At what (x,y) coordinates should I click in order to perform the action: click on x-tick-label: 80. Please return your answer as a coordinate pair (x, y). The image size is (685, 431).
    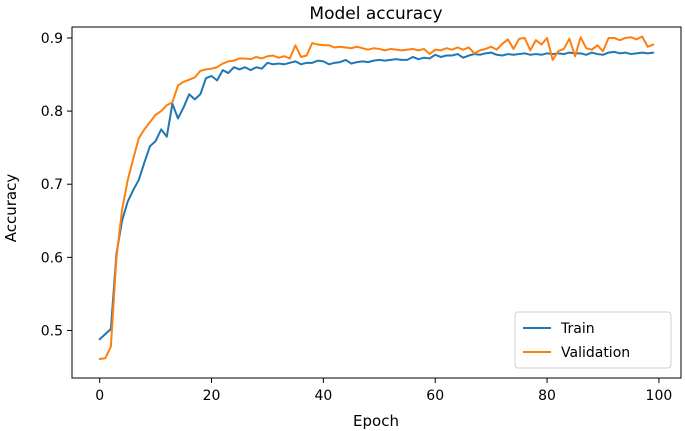
    Looking at the image, I should click on (547, 396).